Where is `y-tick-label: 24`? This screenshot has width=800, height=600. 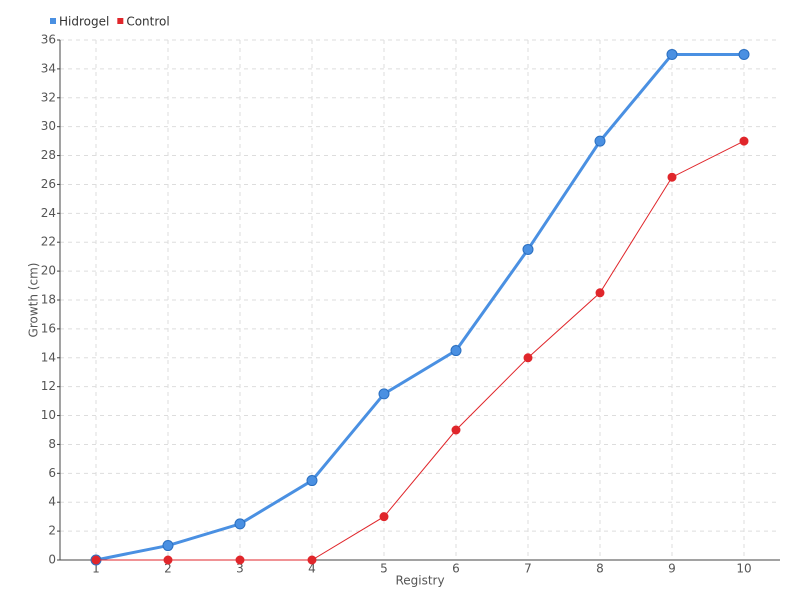
y-tick-label: 24 is located at coordinates (48, 213).